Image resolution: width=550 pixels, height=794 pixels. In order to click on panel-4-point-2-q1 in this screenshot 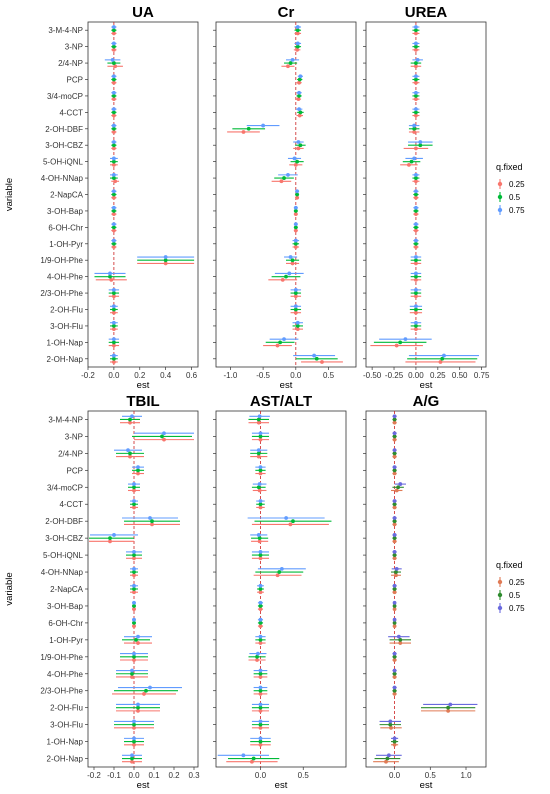, I will do `click(258, 453)`.